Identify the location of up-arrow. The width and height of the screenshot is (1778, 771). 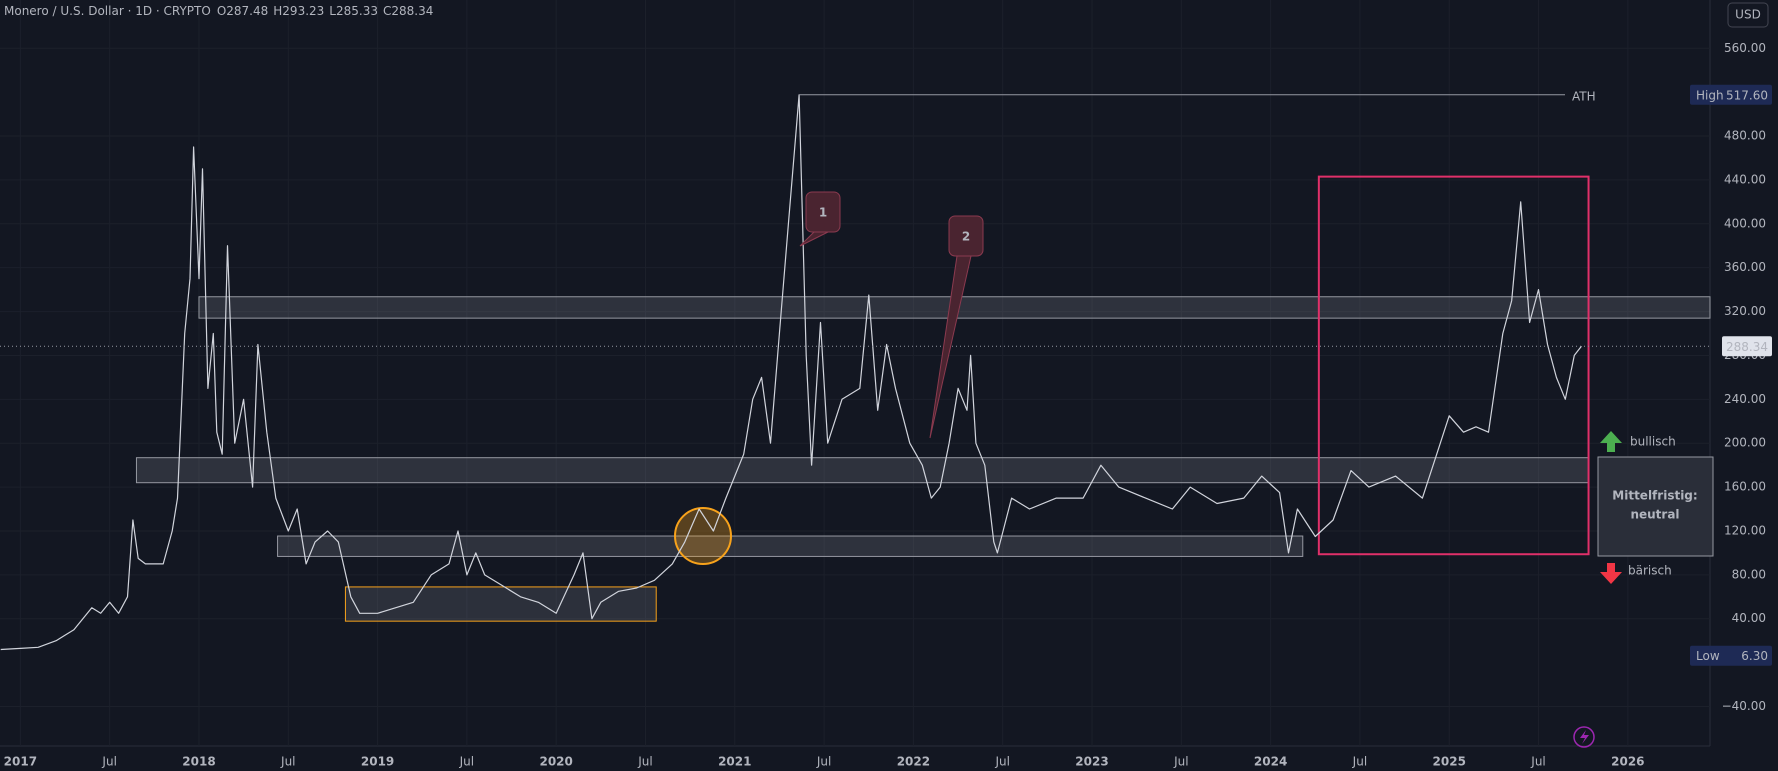
(1611, 441).